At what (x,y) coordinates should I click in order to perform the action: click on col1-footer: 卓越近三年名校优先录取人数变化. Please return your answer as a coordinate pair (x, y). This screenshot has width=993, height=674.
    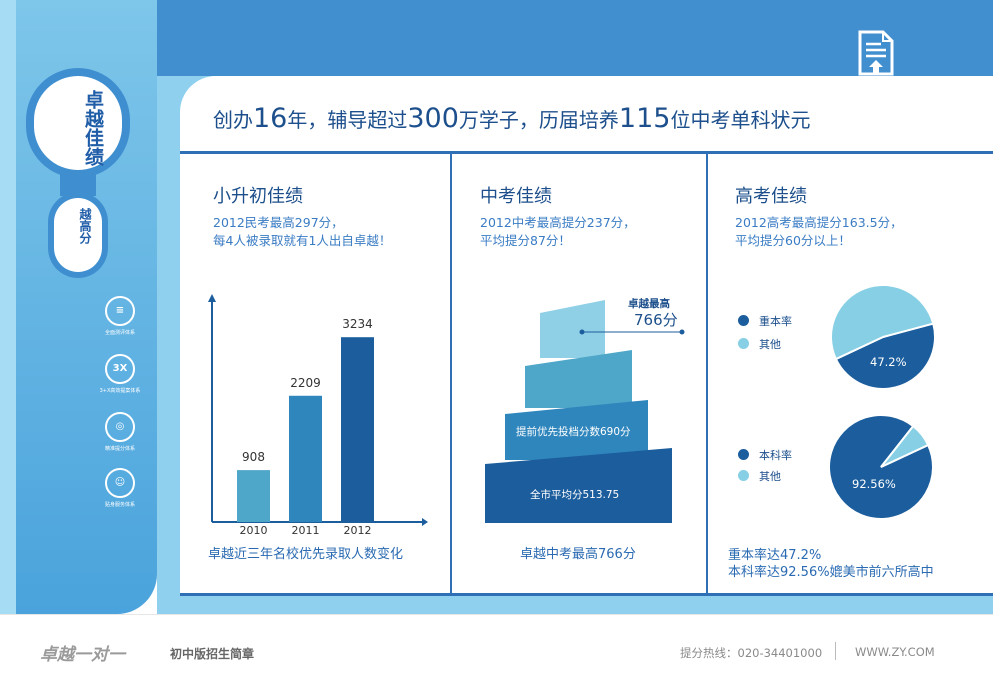
    Looking at the image, I should click on (306, 554).